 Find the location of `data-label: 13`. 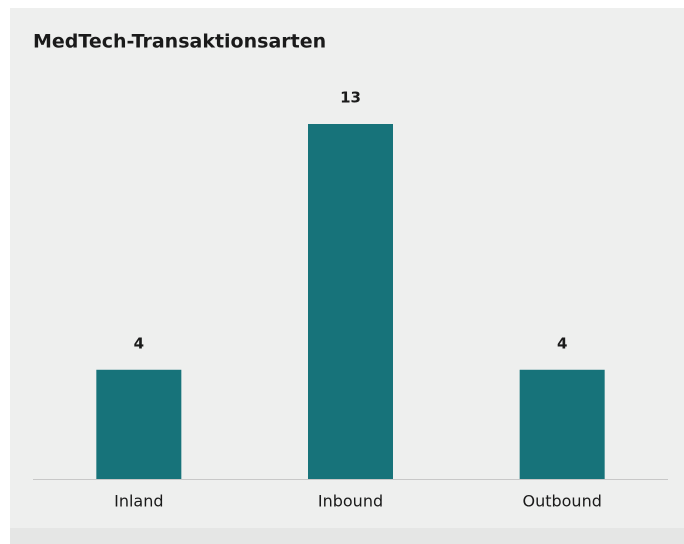

data-label: 13 is located at coordinates (350, 98).